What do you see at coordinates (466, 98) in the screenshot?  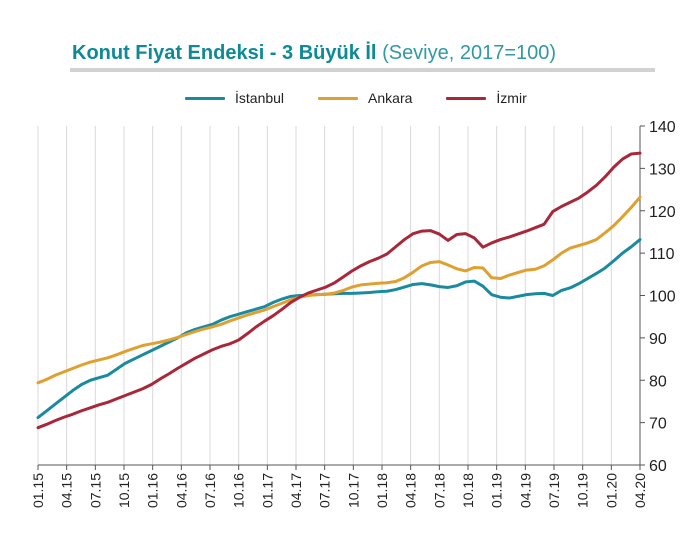 I see `legend-swatch-izmir` at bounding box center [466, 98].